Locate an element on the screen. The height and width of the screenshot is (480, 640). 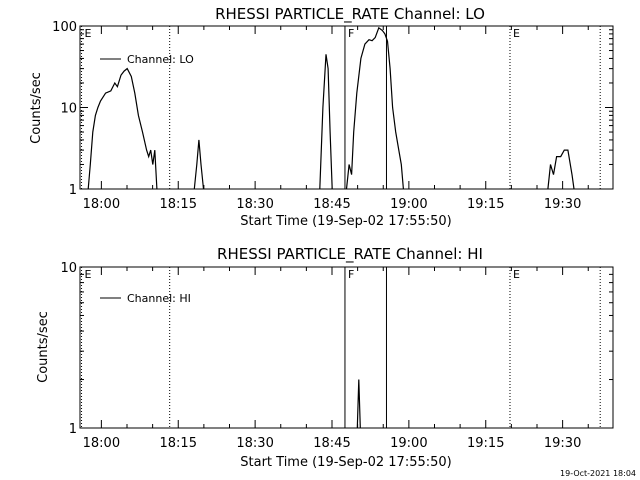
chart-title: RHESSI PARTICLE_RATE Channel: HI is located at coordinates (350, 254).